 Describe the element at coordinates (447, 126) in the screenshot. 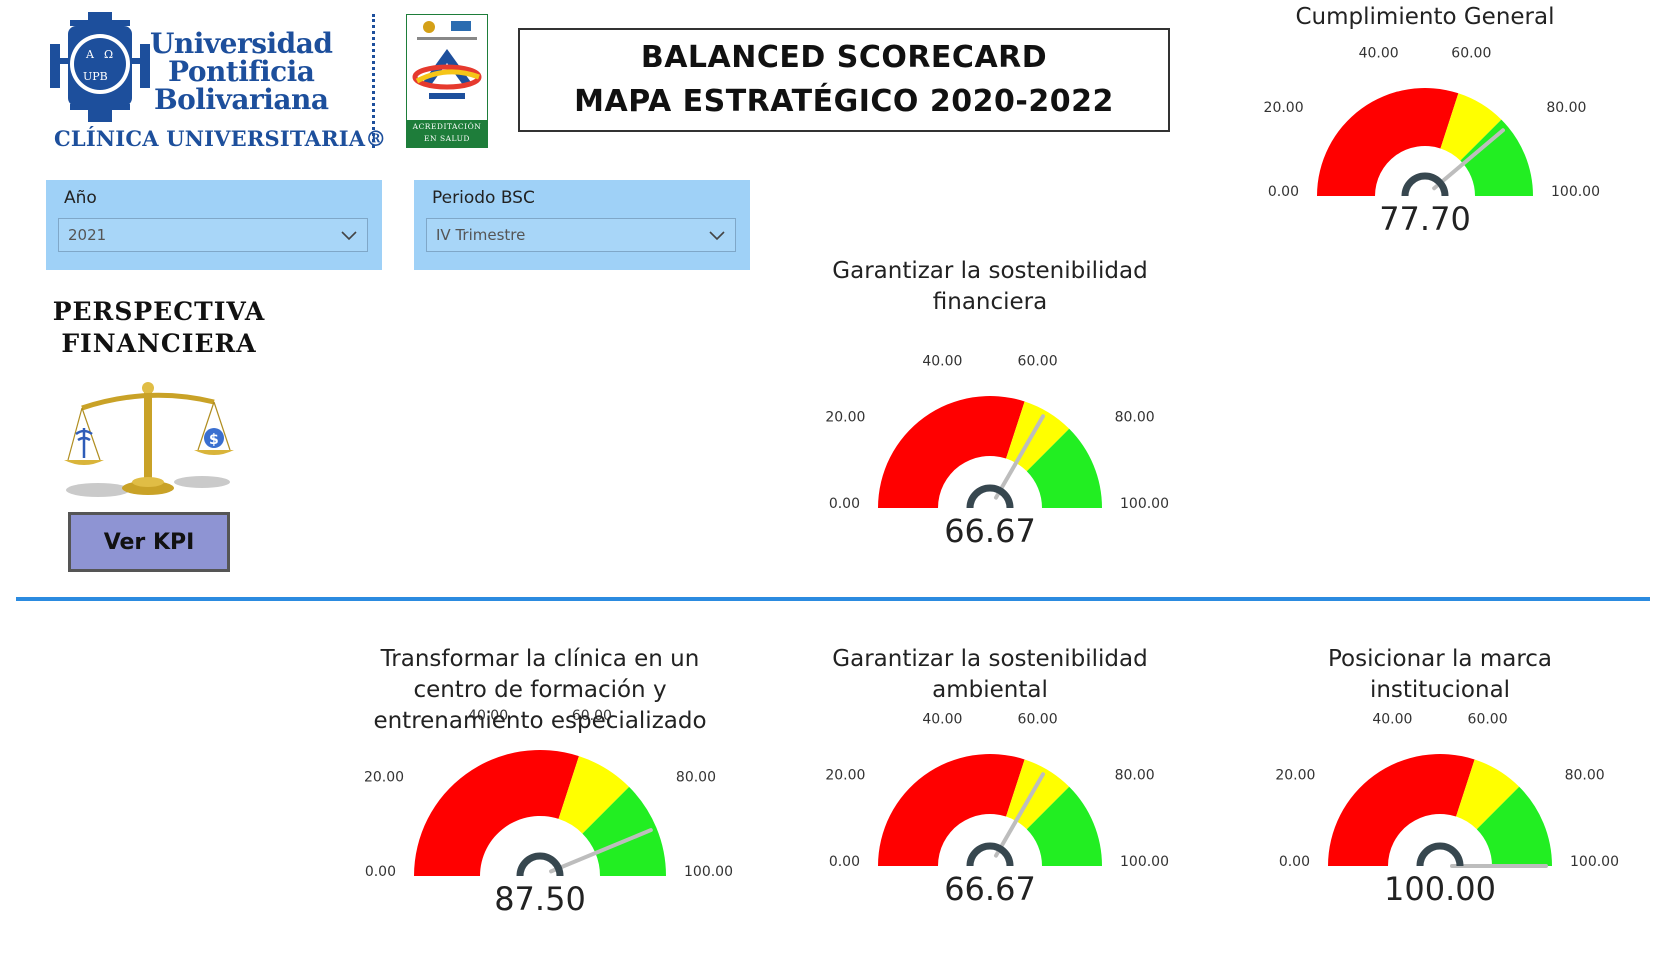

I see `accreditation-caption-line: ACREDITACIÓN` at that location.